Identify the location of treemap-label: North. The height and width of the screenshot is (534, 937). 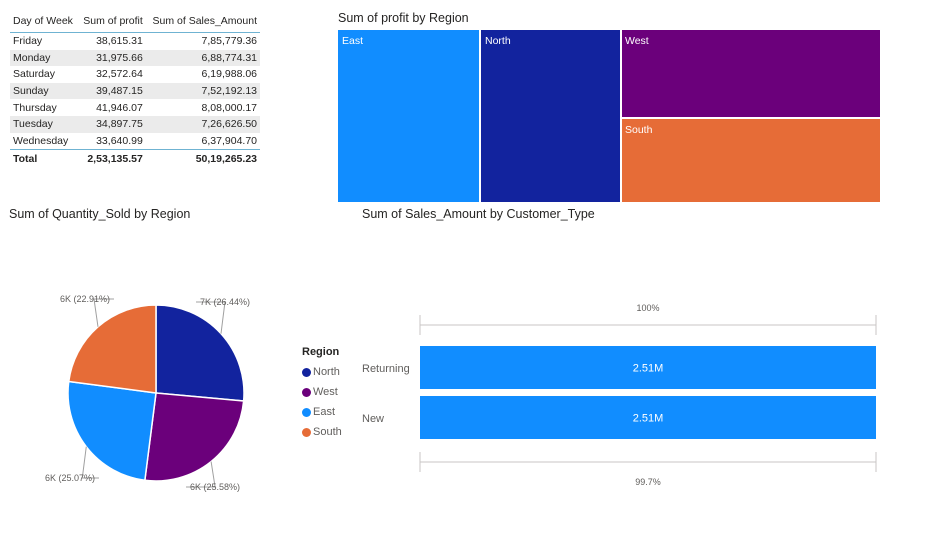
(498, 41).